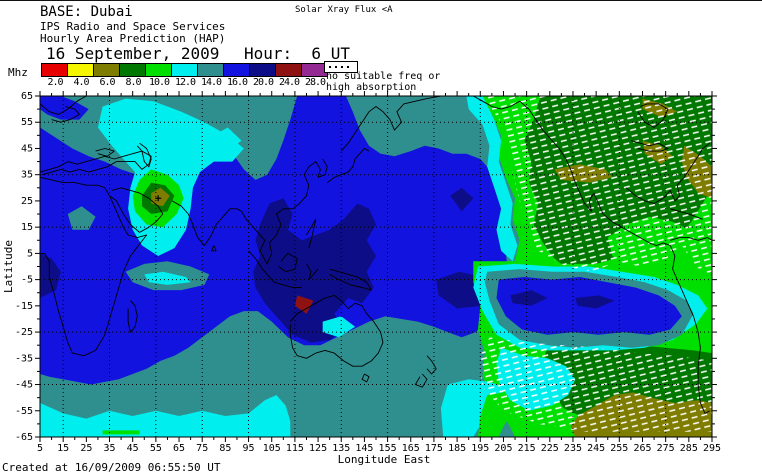 The width and height of the screenshot is (762, 476). Describe the element at coordinates (24, 385) in the screenshot. I see `svg-text: -45` at that location.